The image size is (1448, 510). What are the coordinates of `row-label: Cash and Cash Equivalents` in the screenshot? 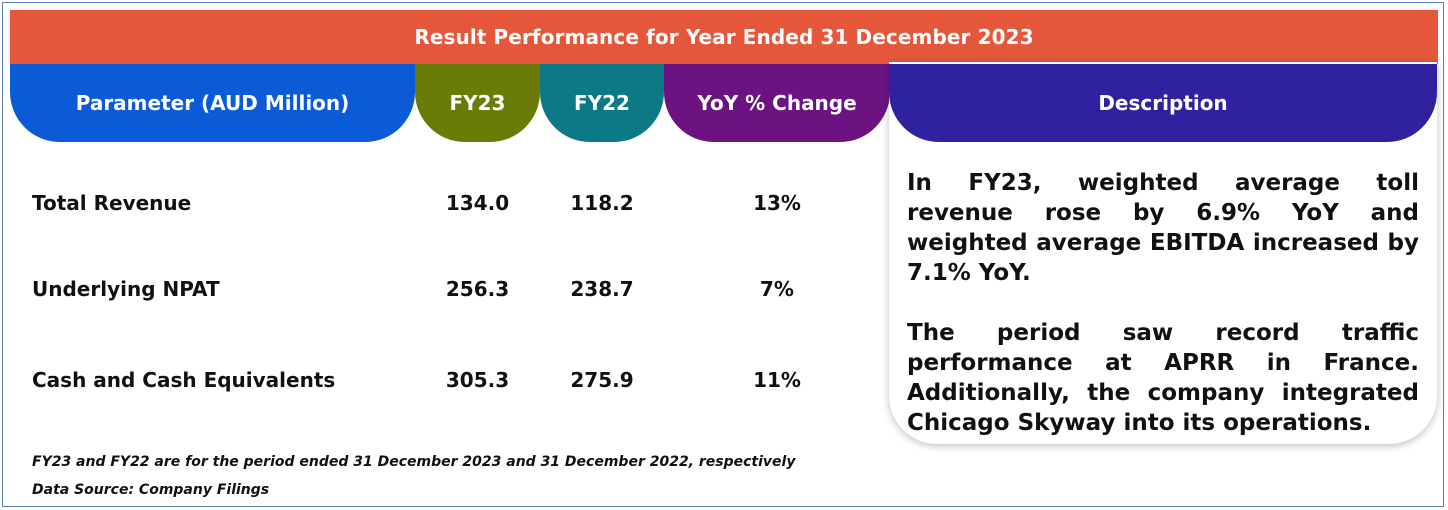 It's located at (184, 380).